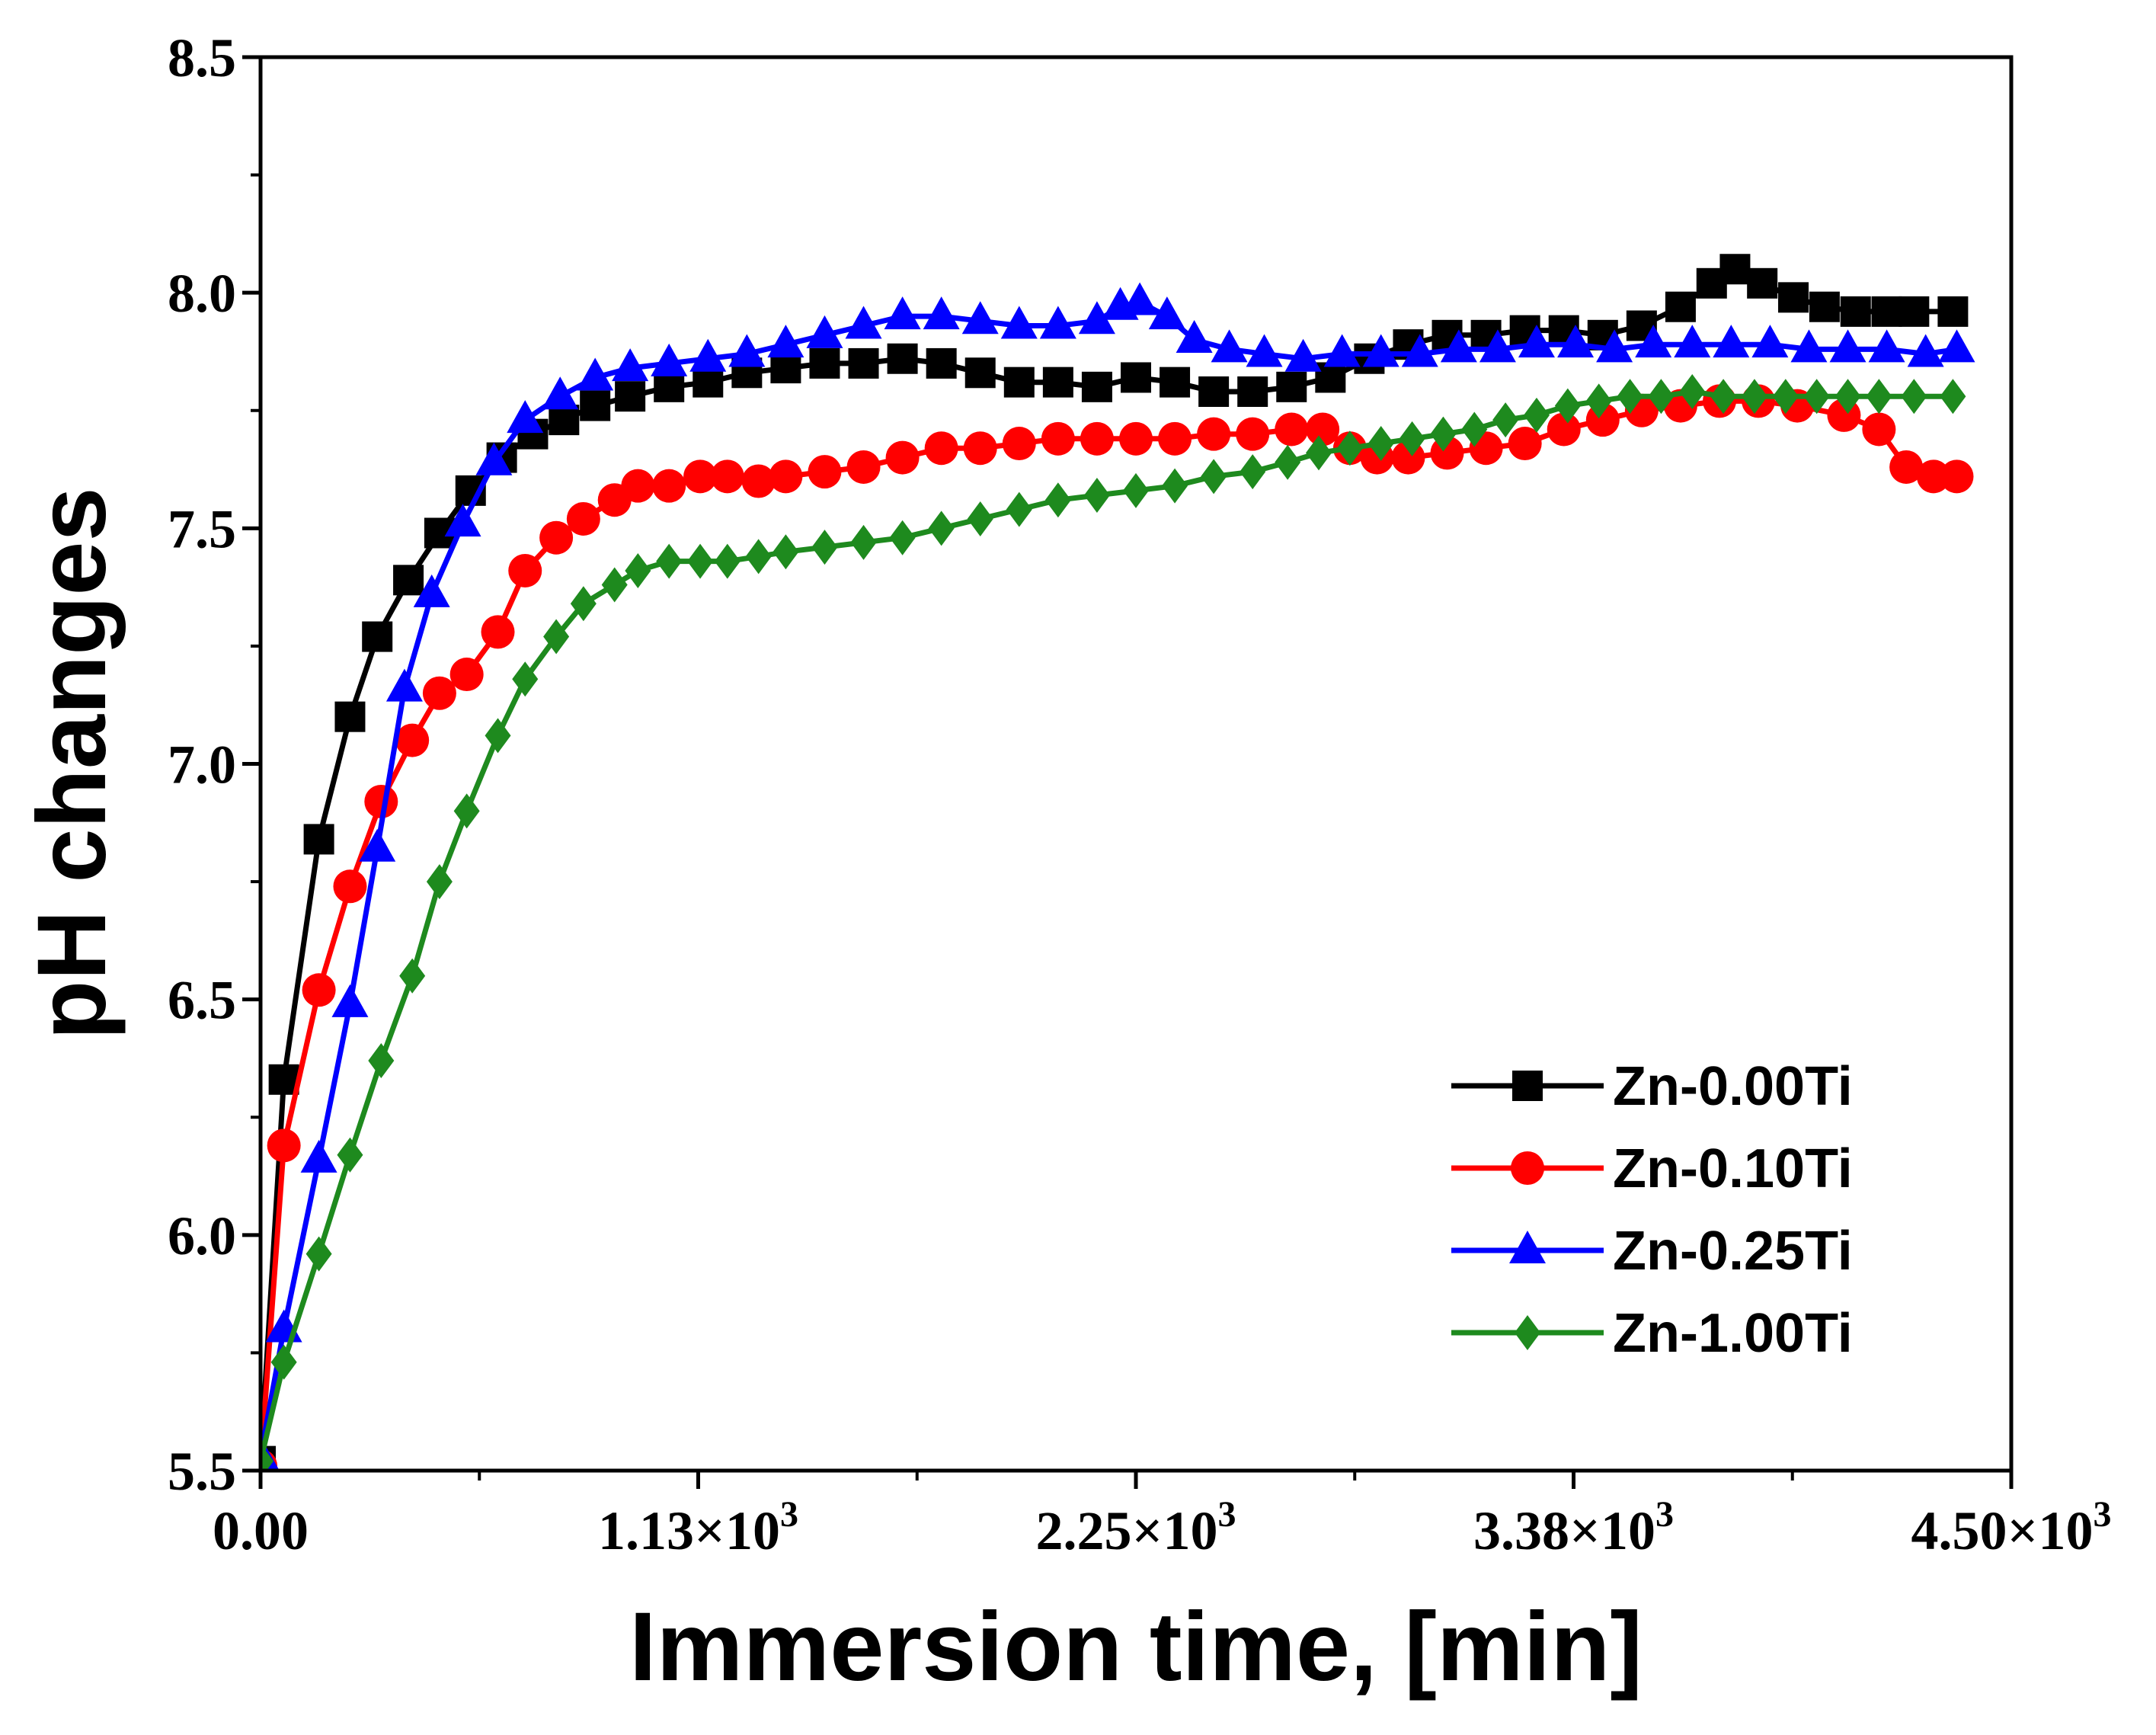 The width and height of the screenshot is (2156, 1735). Describe the element at coordinates (1733, 1086) in the screenshot. I see `legend-label: Zn-0.00Ti` at that location.